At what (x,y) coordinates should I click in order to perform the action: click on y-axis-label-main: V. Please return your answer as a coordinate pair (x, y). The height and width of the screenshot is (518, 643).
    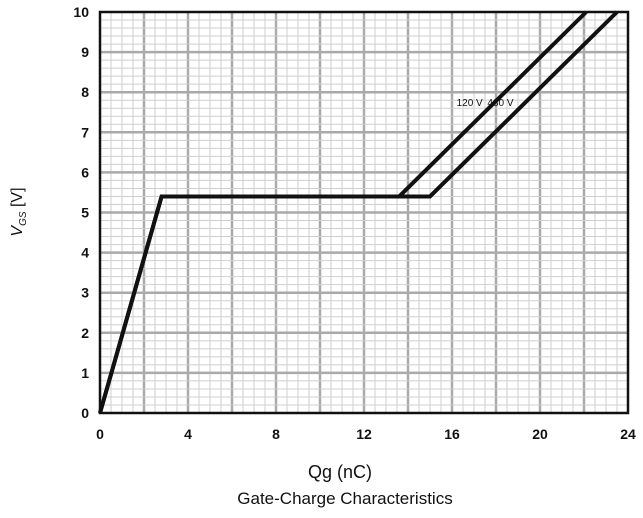
    Looking at the image, I should click on (17, 231).